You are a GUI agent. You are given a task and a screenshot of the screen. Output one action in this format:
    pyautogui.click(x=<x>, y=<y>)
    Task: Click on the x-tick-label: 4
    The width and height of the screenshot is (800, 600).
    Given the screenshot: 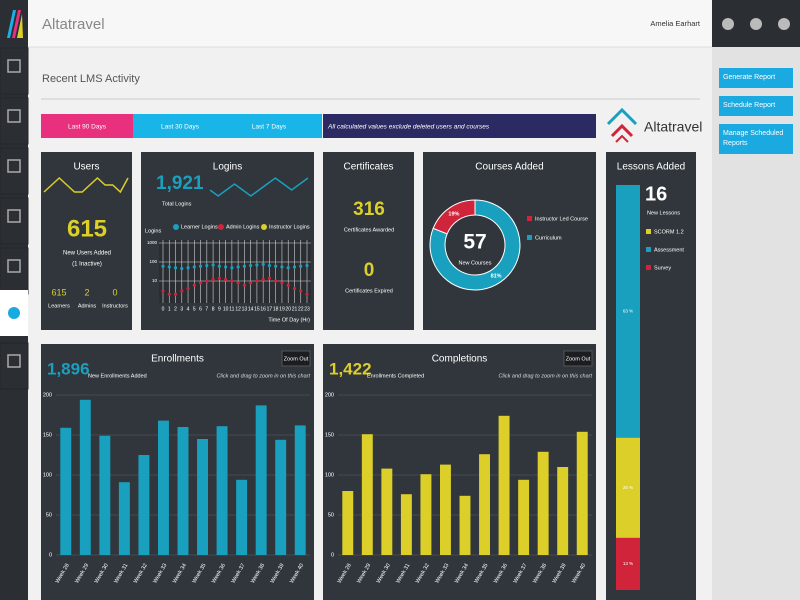 What is the action you would take?
    pyautogui.click(x=188, y=309)
    